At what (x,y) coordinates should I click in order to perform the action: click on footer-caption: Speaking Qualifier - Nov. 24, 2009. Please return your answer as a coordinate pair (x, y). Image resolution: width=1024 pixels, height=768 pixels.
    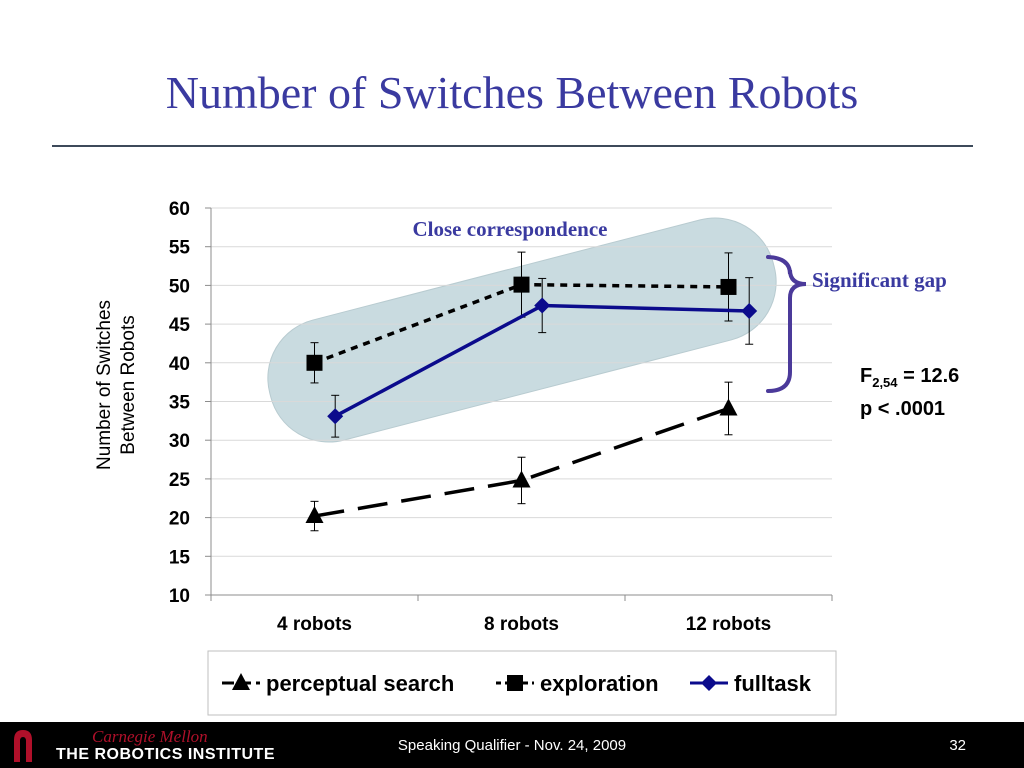
    Looking at the image, I should click on (512, 745).